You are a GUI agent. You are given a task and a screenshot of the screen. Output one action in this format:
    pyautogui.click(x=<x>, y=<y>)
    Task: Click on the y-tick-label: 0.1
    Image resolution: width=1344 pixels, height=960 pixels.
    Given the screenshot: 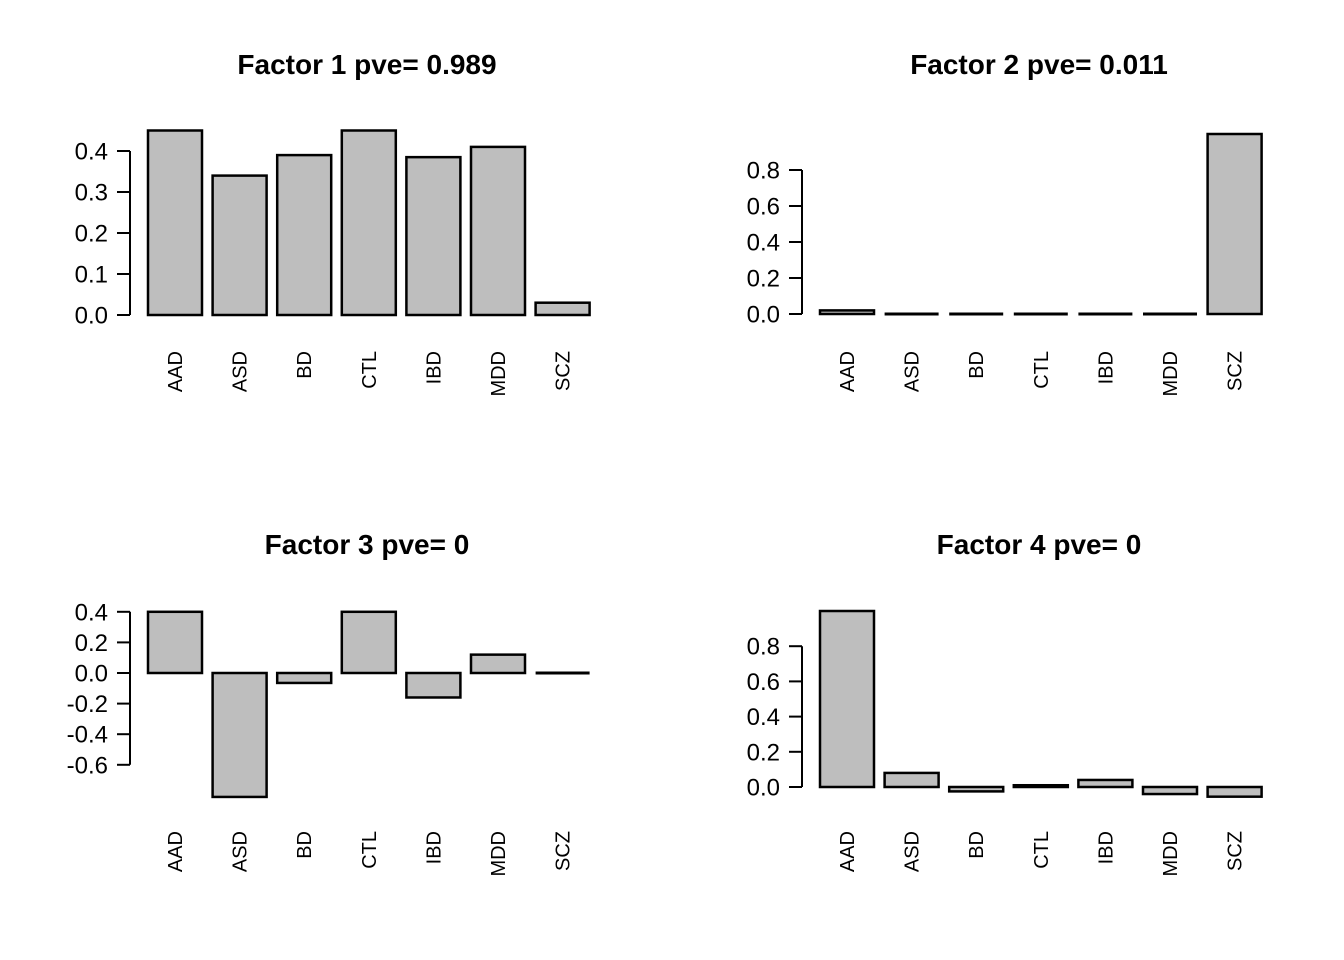 What is the action you would take?
    pyautogui.click(x=91, y=275)
    